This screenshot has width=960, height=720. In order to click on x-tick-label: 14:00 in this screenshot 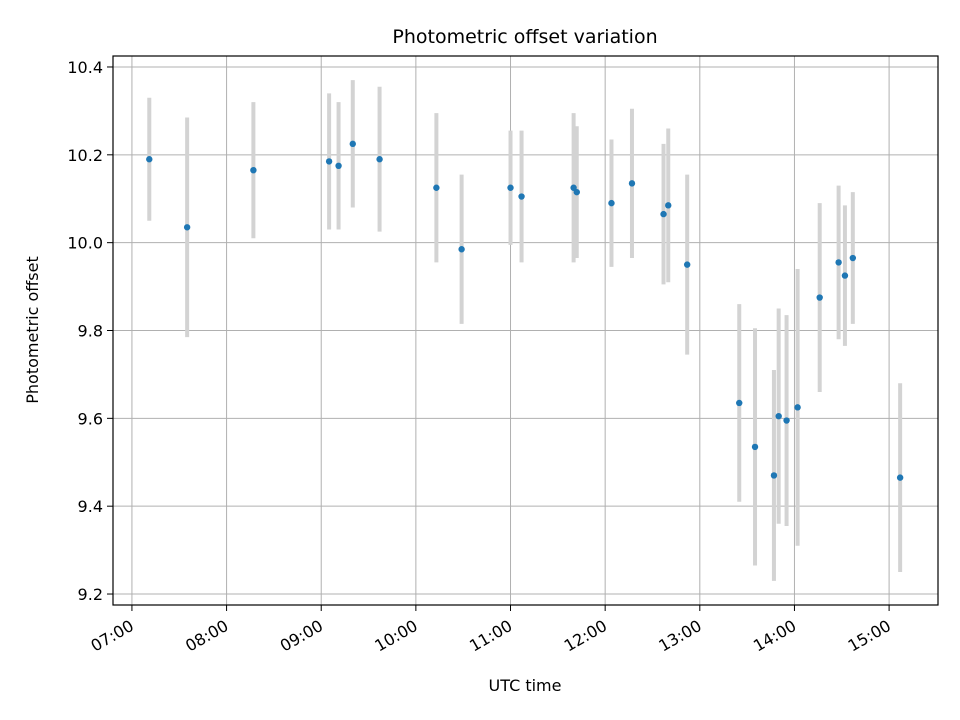, I will do `click(774, 636)`.